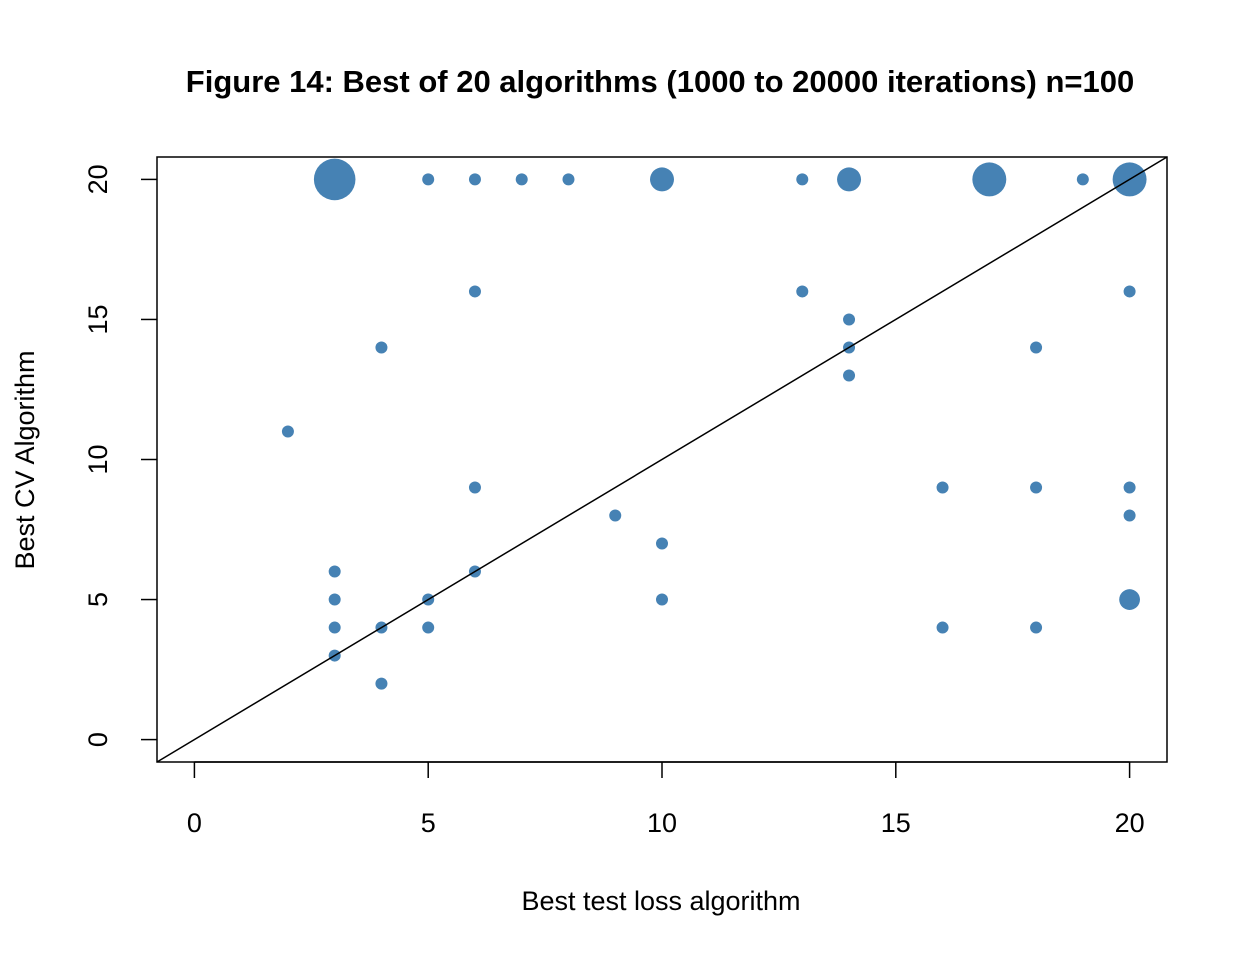  Describe the element at coordinates (660, 901) in the screenshot. I see `x-axis-label: Best test loss algorithm` at that location.